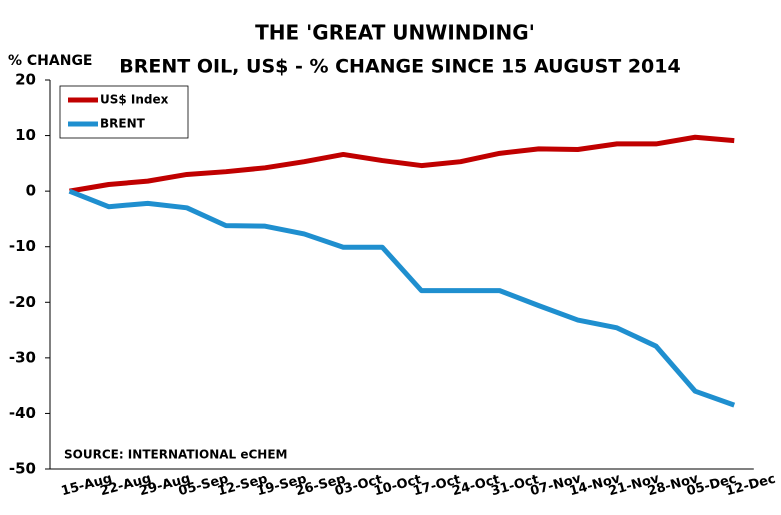 This screenshot has width=781, height=515. Describe the element at coordinates (25, 80) in the screenshot. I see `y-tick-label: 20` at that location.